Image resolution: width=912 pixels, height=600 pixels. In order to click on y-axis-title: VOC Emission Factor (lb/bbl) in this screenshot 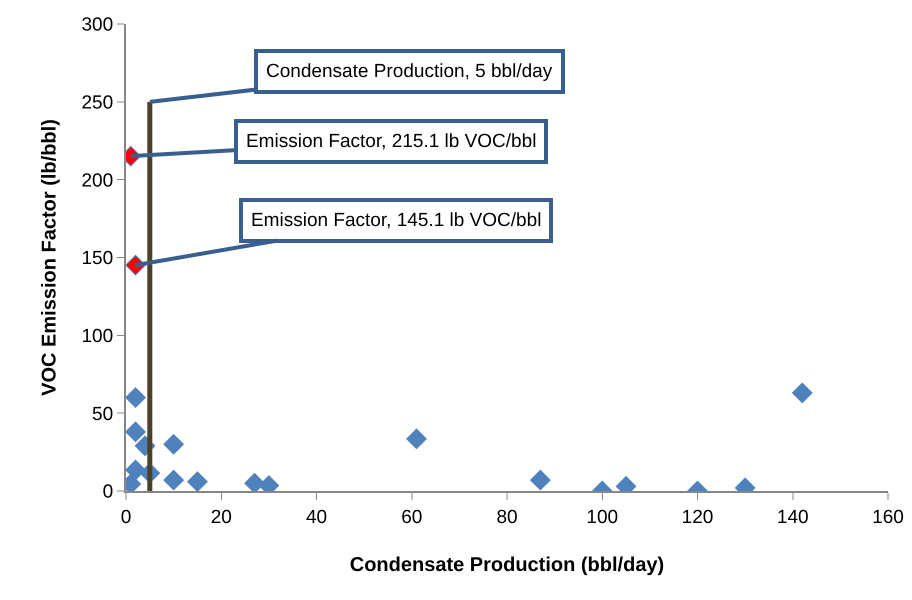, I will do `click(49, 257)`.